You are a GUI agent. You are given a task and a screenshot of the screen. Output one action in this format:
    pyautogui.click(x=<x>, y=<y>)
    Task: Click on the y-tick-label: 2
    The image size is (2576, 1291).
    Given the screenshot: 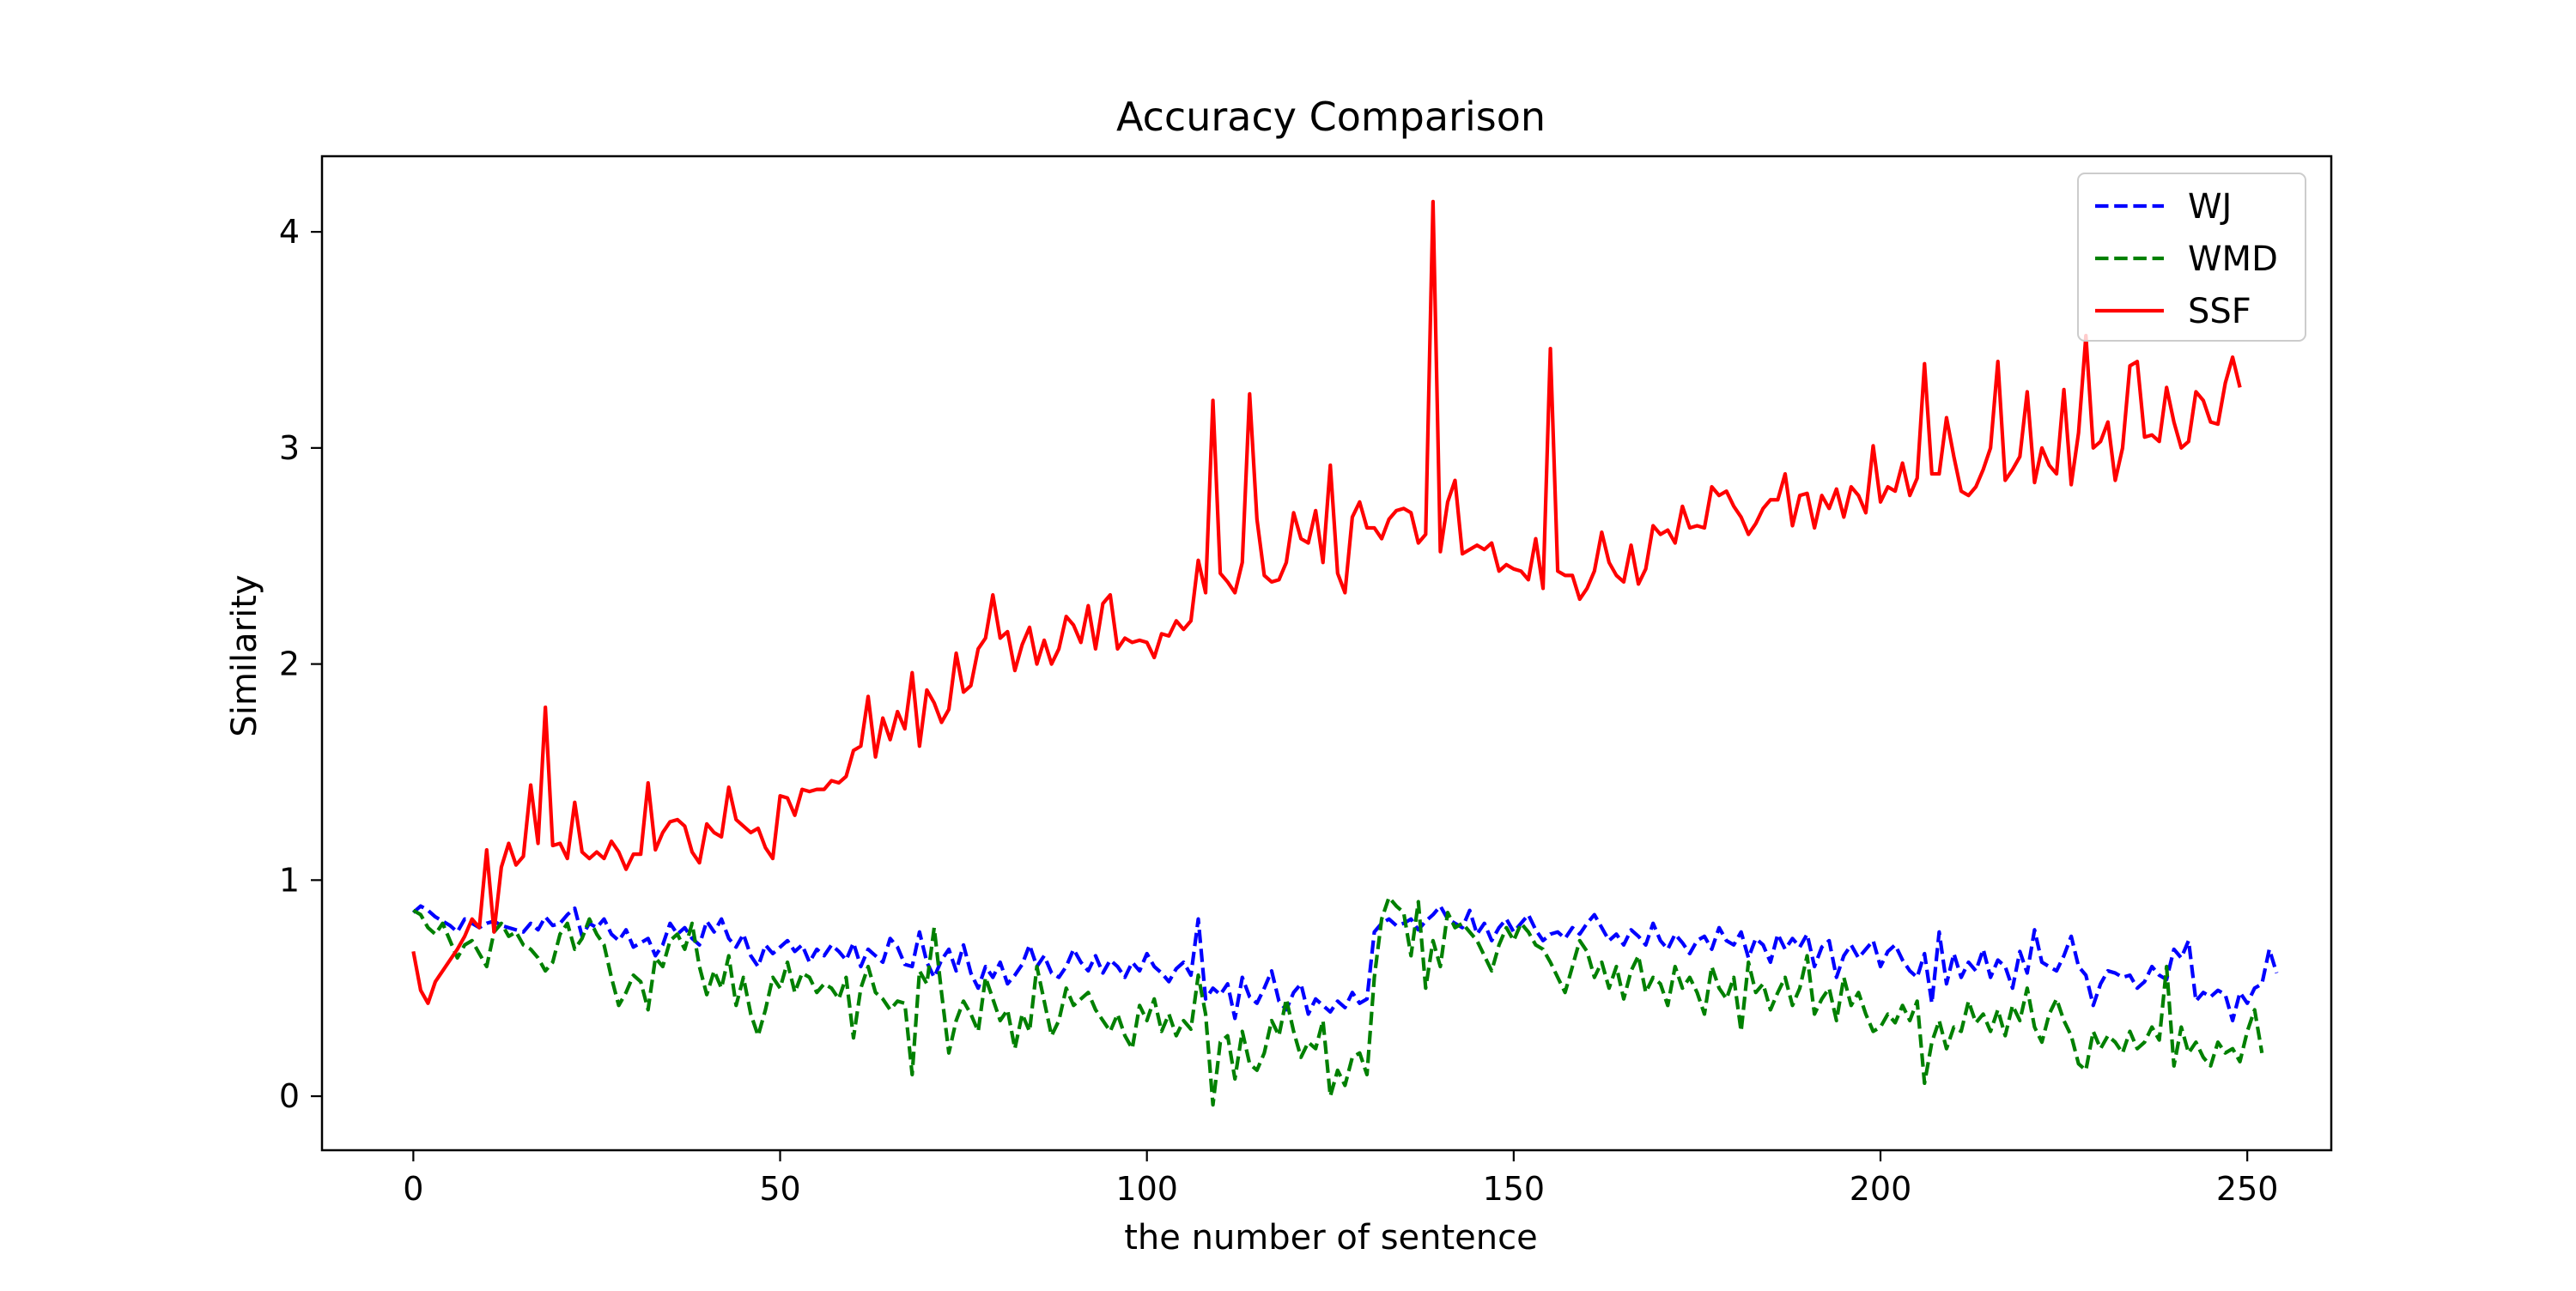 What is the action you would take?
    pyautogui.click(x=290, y=665)
    